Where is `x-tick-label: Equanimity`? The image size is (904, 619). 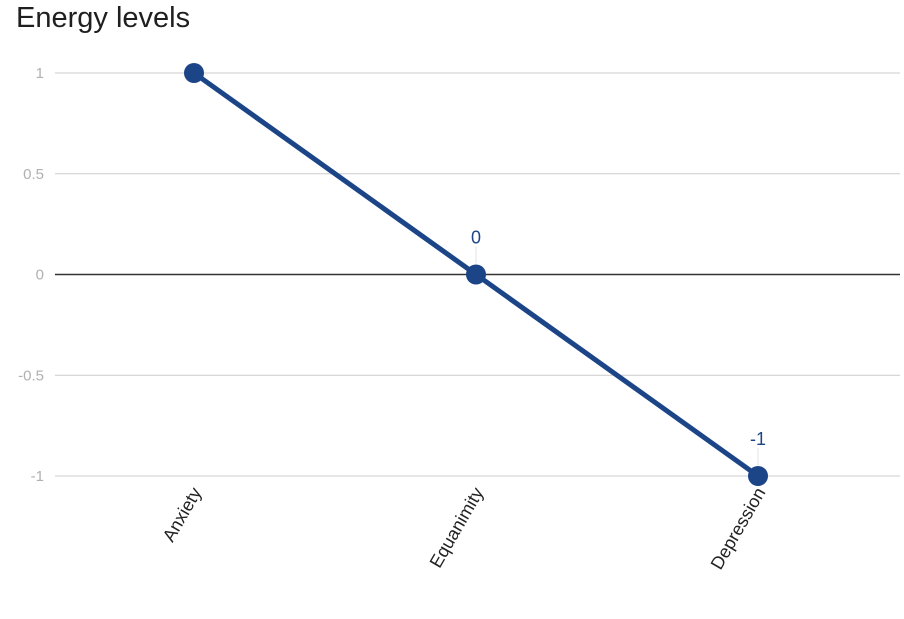 x-tick-label: Equanimity is located at coordinates (457, 527).